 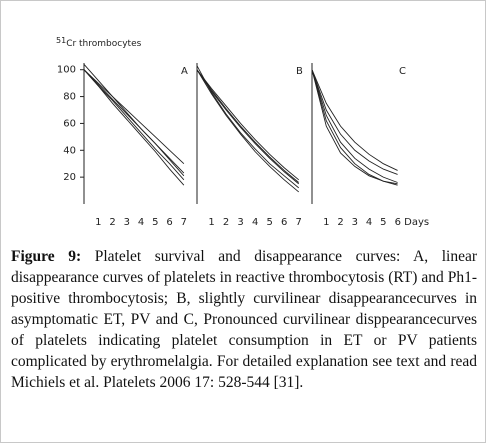 What do you see at coordinates (61, 40) in the screenshot?
I see `y-axis-title-sup: 51` at bounding box center [61, 40].